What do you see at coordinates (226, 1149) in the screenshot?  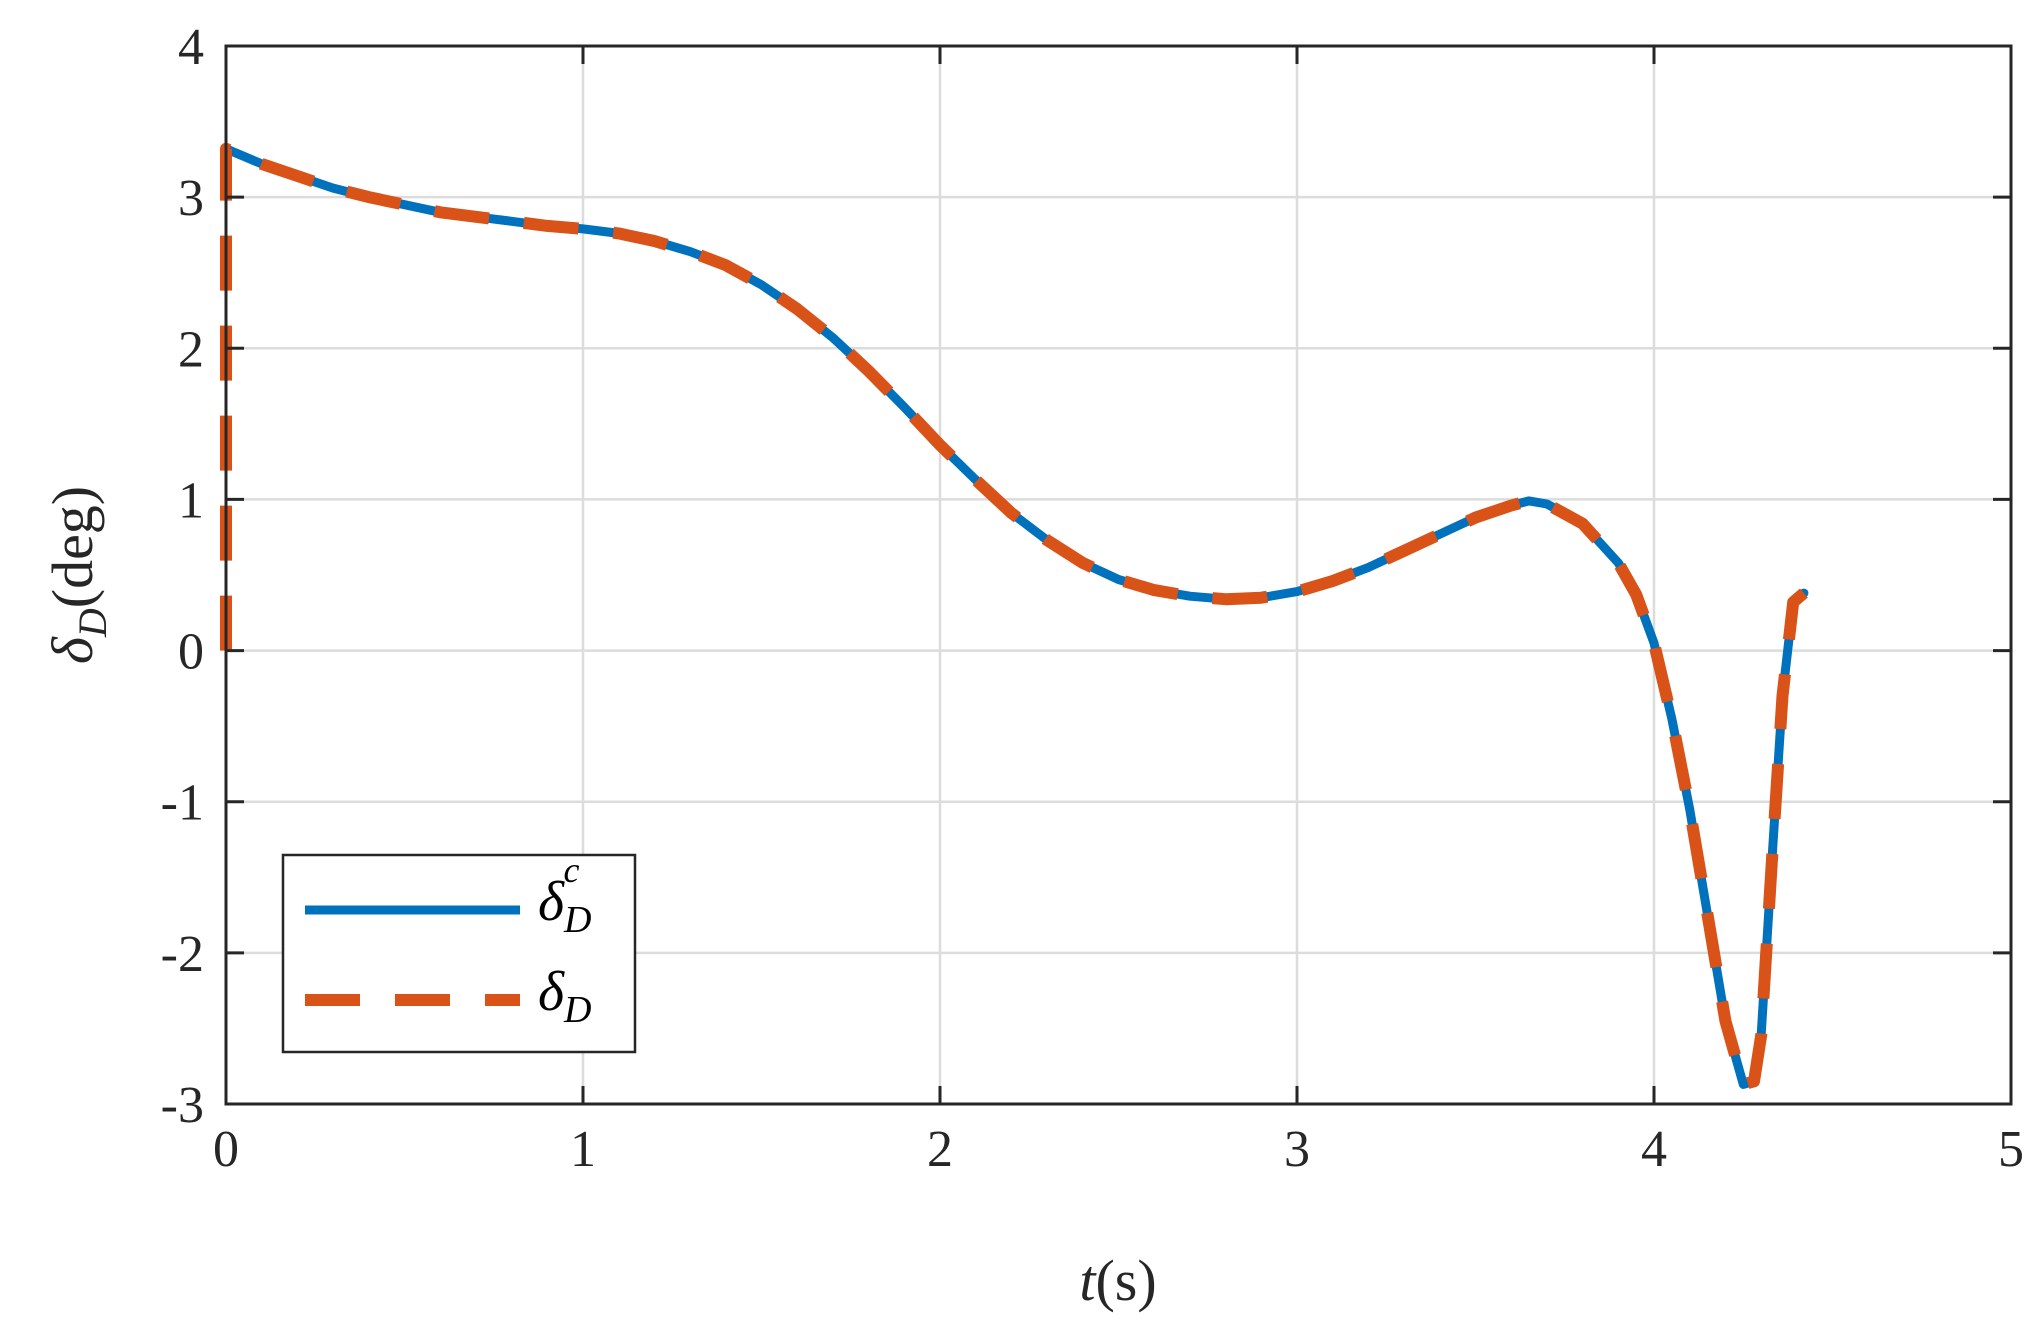 I see `x-tick-label: 0` at bounding box center [226, 1149].